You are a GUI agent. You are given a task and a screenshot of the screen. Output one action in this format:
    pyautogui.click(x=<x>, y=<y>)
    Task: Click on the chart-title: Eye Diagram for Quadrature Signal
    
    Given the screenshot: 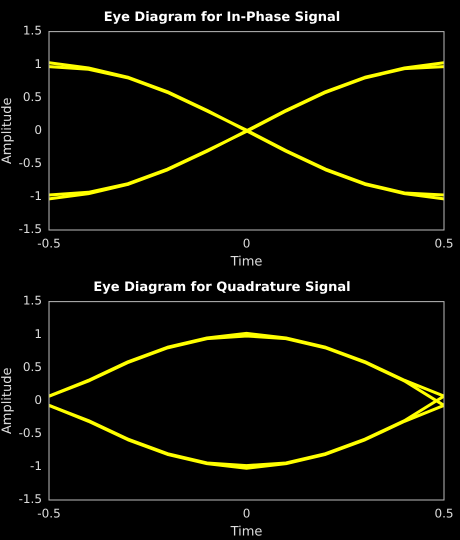 What is the action you would take?
    pyautogui.click(x=222, y=288)
    